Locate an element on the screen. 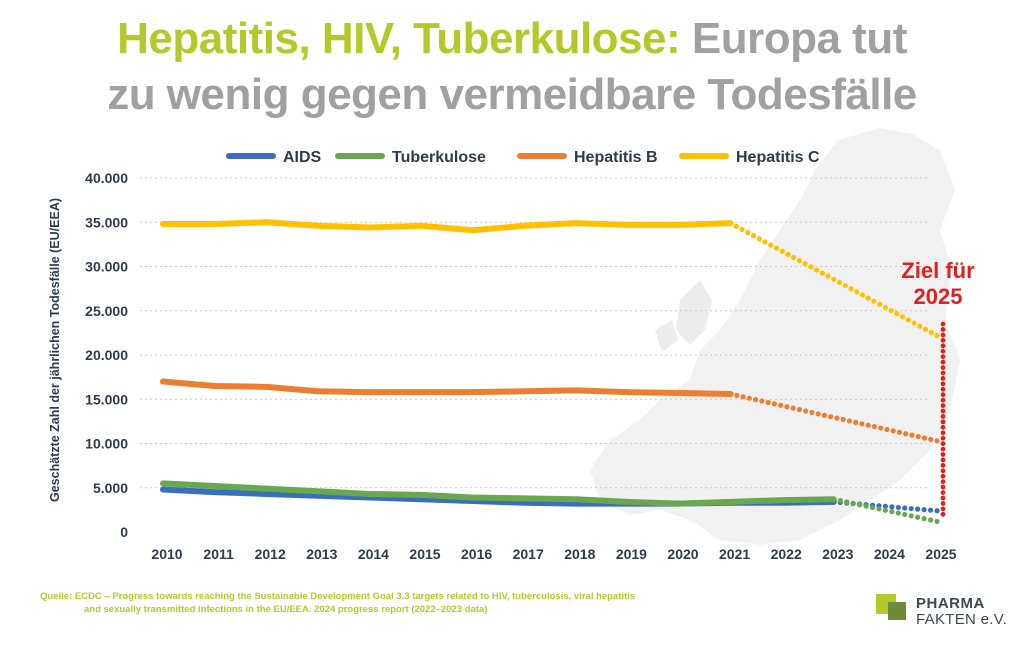  legend-label-hepatitis_b: Hepatitis B is located at coordinates (616, 157).